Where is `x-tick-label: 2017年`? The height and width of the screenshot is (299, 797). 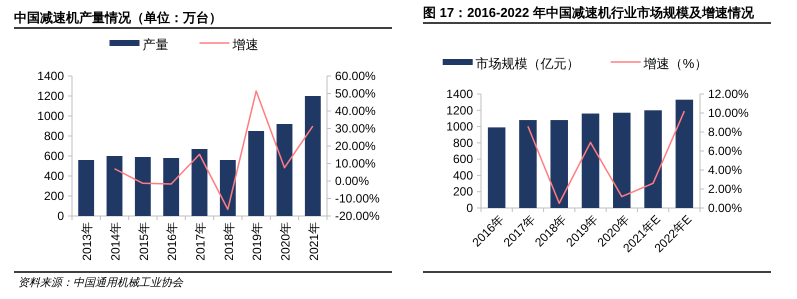 x-tick-label: 2017年 is located at coordinates (201, 241).